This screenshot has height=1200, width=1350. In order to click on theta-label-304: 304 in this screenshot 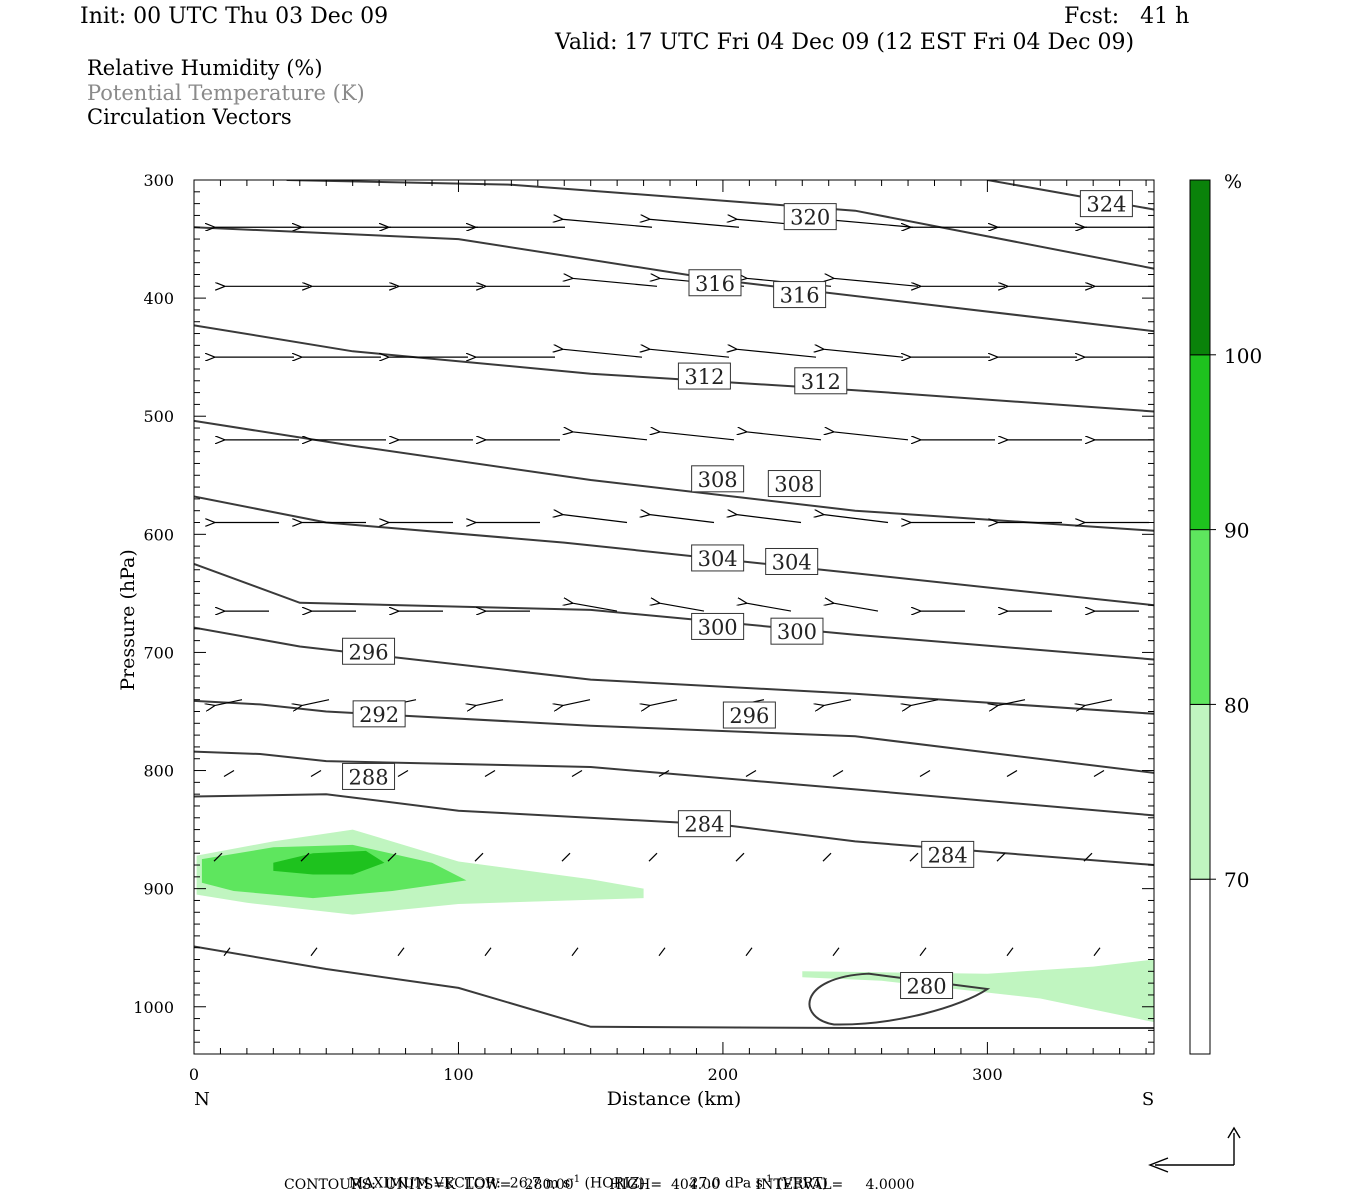, I will do `click(792, 561)`.